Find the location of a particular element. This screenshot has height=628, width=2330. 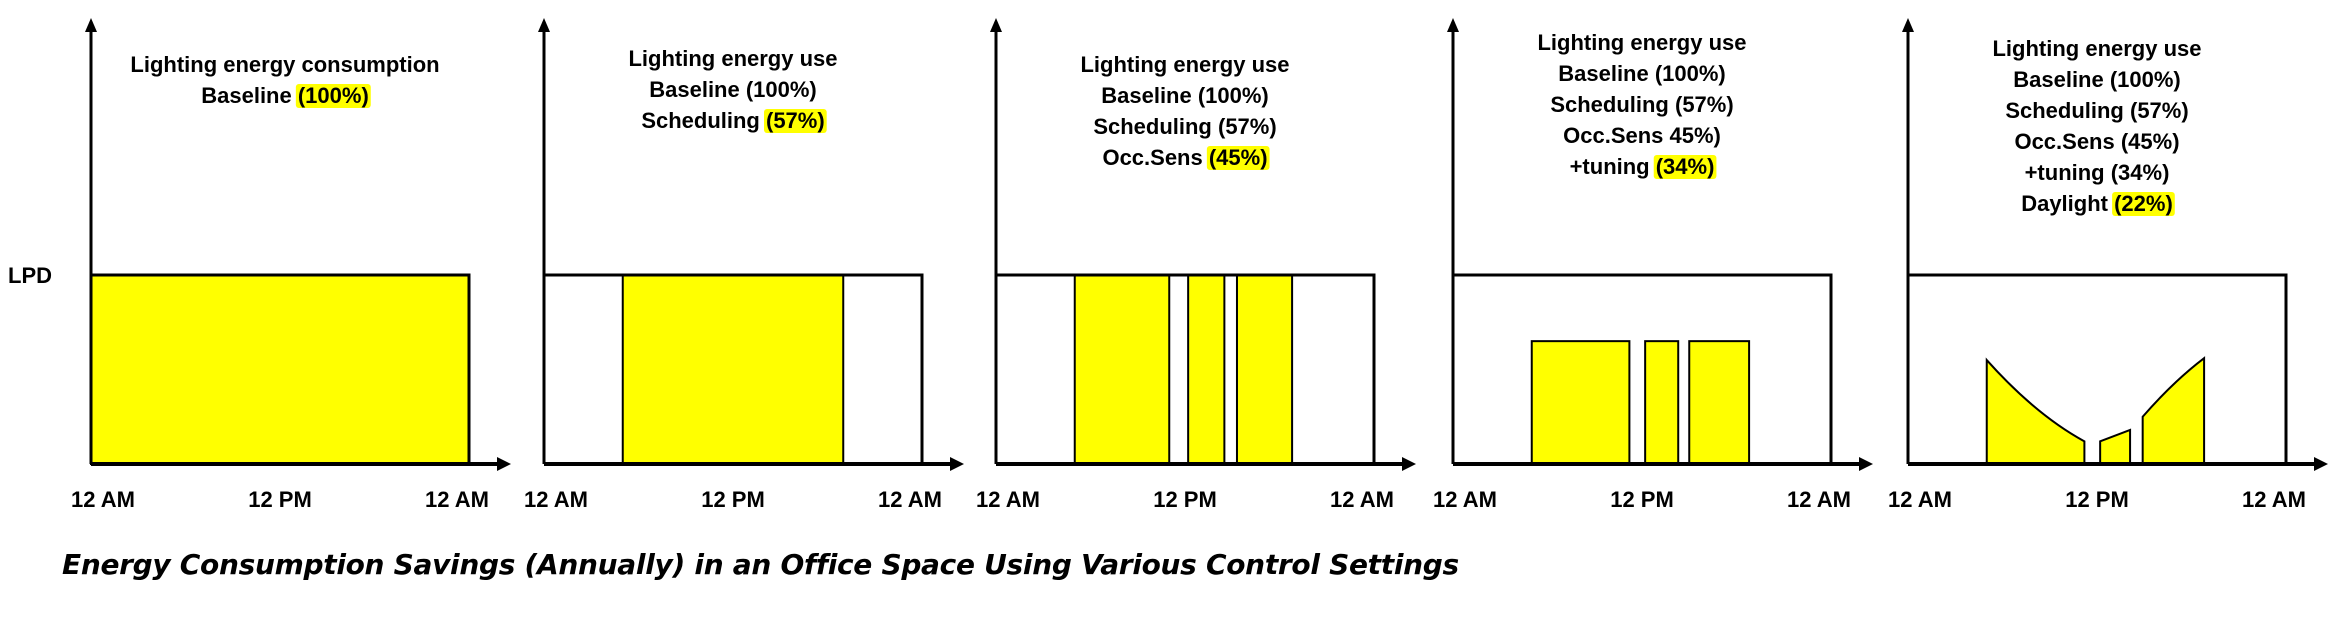

highlight-value: (45%) is located at coordinates (1238, 157).